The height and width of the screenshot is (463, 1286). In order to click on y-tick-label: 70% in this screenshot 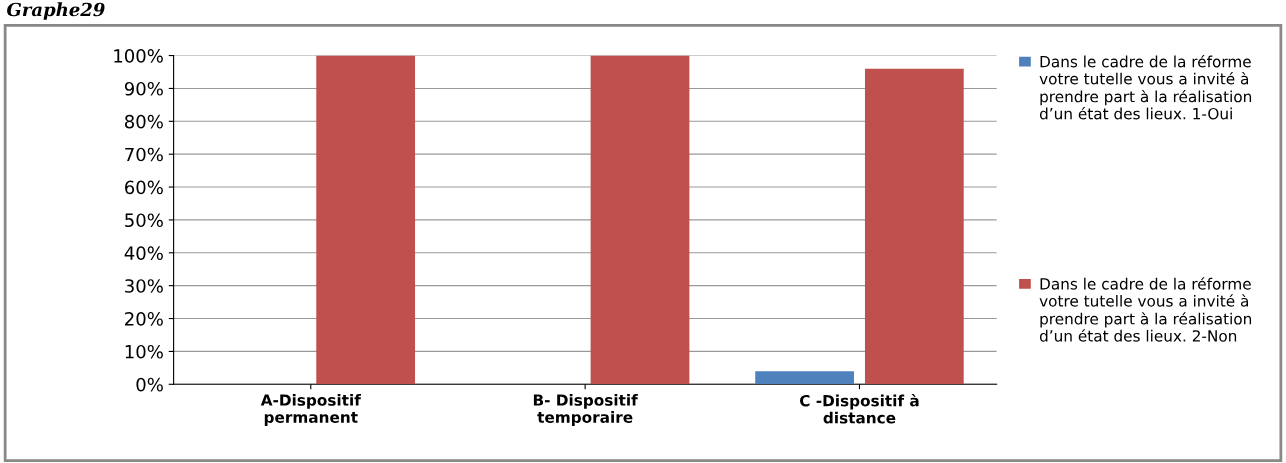, I will do `click(144, 154)`.